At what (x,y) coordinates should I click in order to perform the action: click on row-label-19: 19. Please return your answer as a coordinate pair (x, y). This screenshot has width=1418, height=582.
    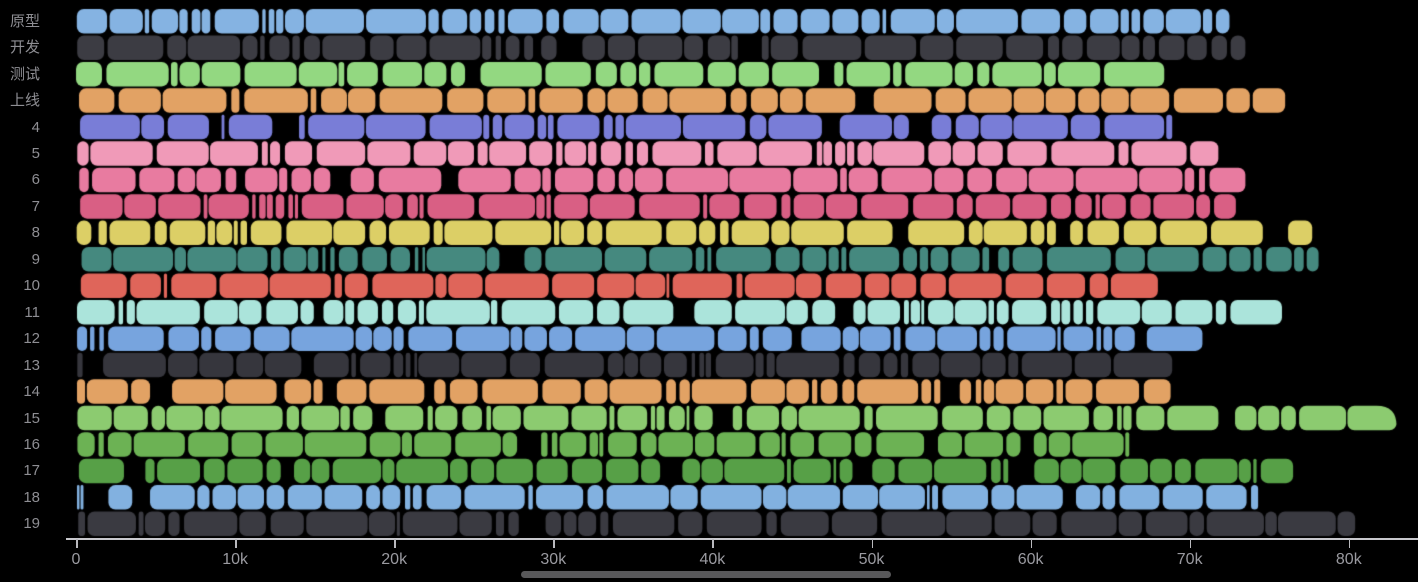
    Looking at the image, I should click on (31, 524).